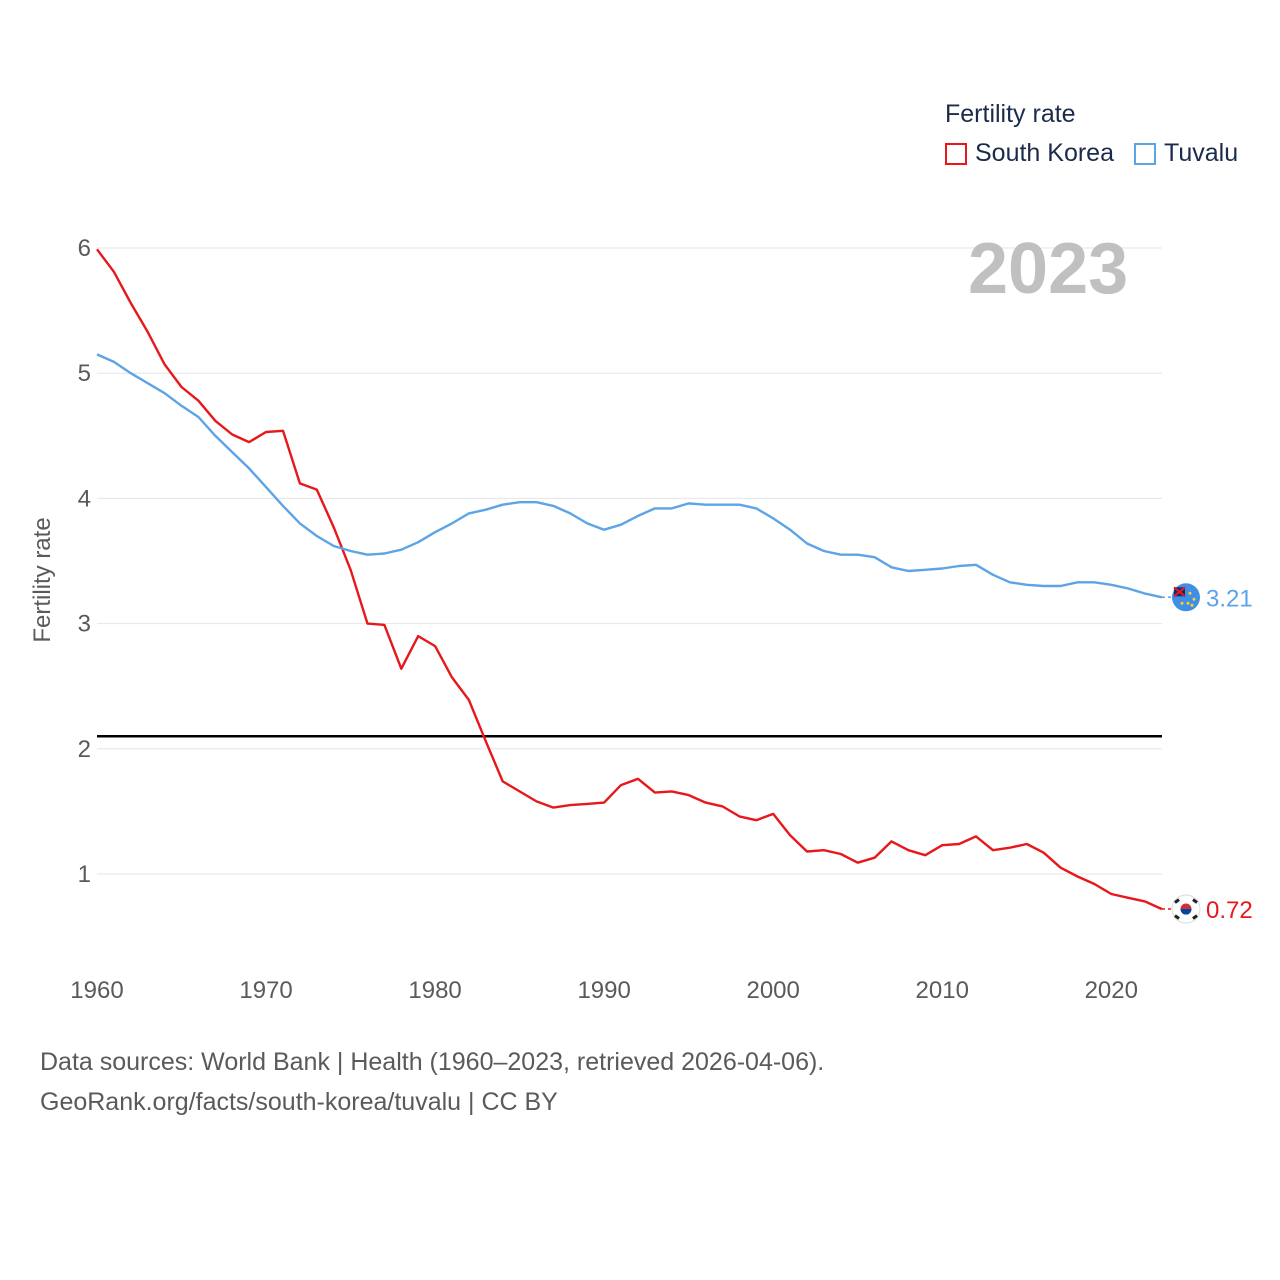 The image size is (1280, 1280). Describe the element at coordinates (1111, 990) in the screenshot. I see `x-tick-label-2020: 2020` at that location.